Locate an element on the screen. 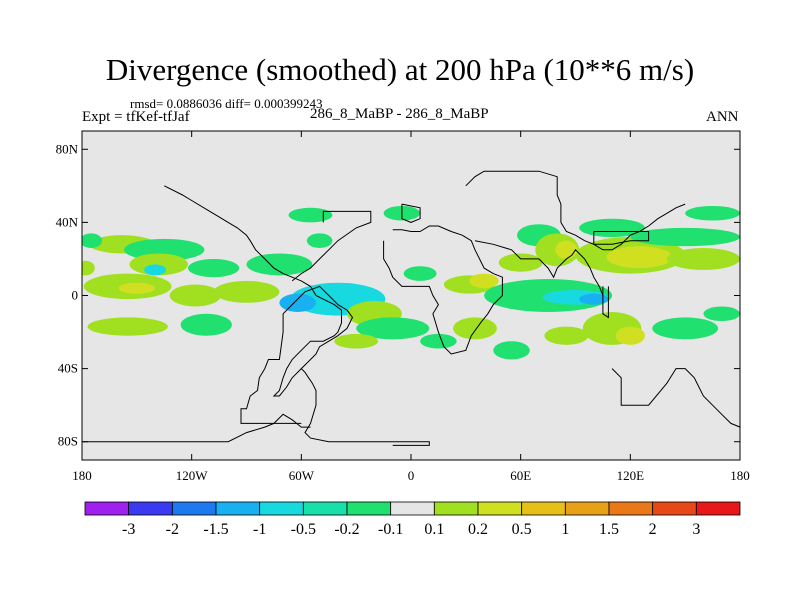  colorbar-label: 2 is located at coordinates (653, 529).